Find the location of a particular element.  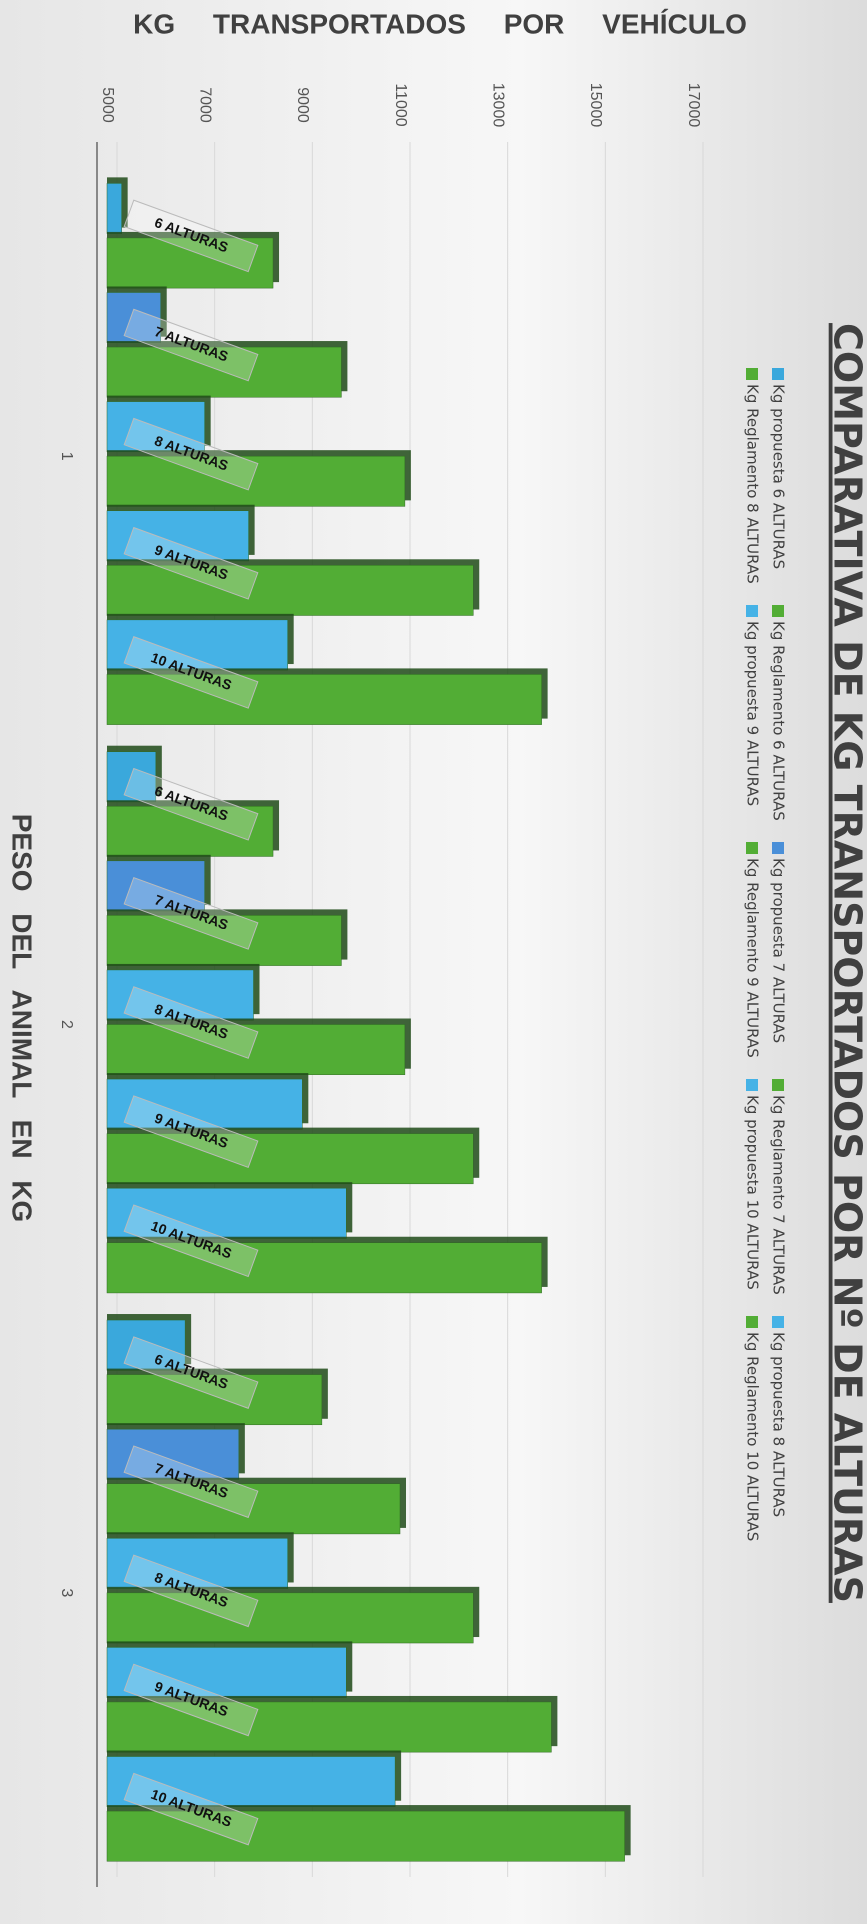

legend-label: Kg propuesta 7 ALTURAS is located at coordinates (779, 950).